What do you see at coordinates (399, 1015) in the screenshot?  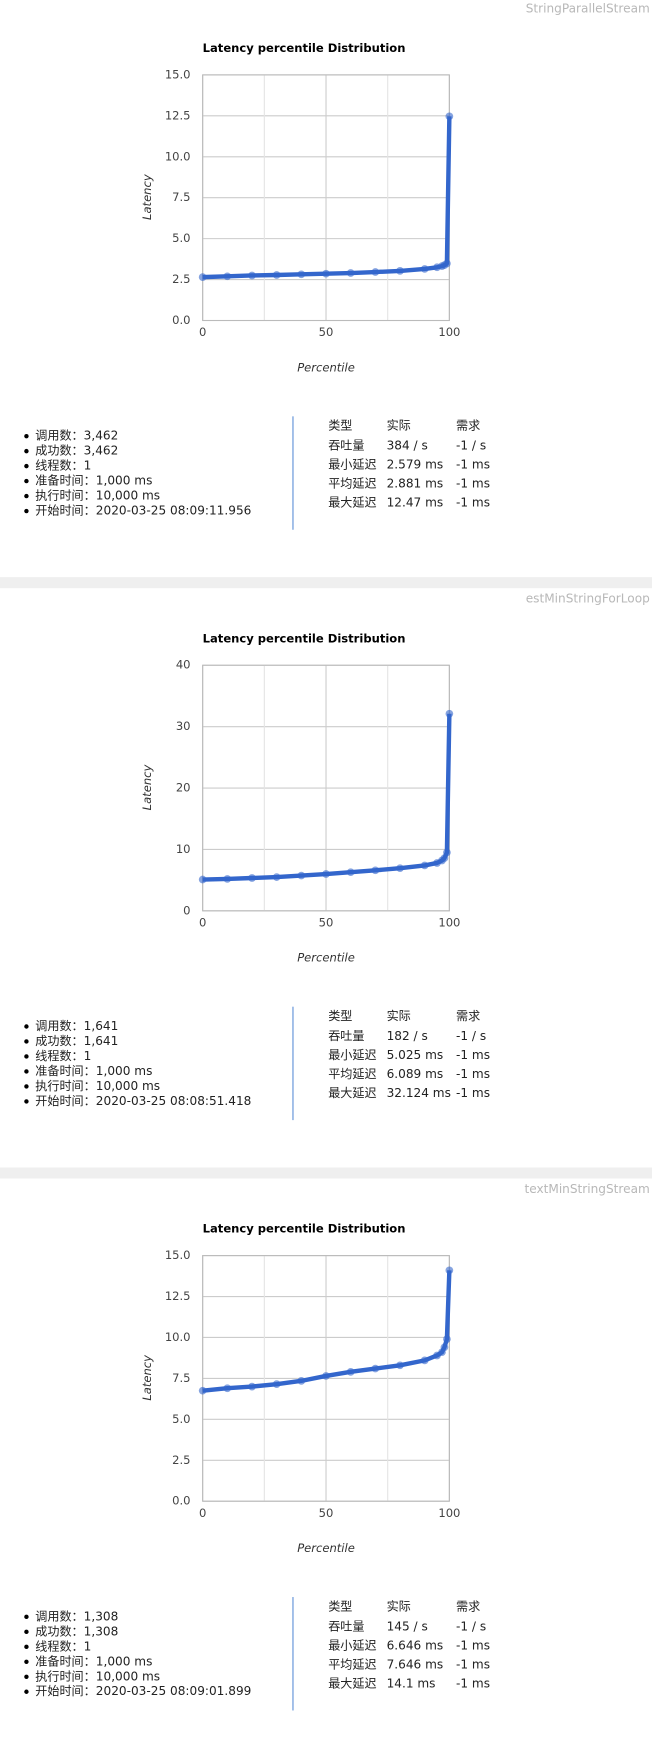 I see `table-header: 实际` at bounding box center [399, 1015].